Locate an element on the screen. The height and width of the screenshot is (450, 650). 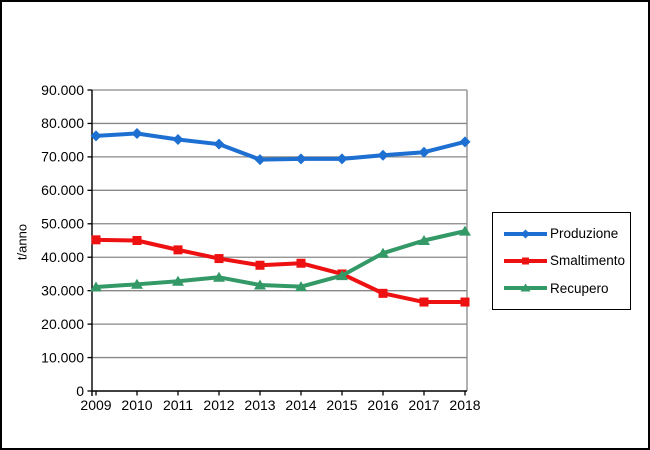
series-line-produzione is located at coordinates (280, 146).